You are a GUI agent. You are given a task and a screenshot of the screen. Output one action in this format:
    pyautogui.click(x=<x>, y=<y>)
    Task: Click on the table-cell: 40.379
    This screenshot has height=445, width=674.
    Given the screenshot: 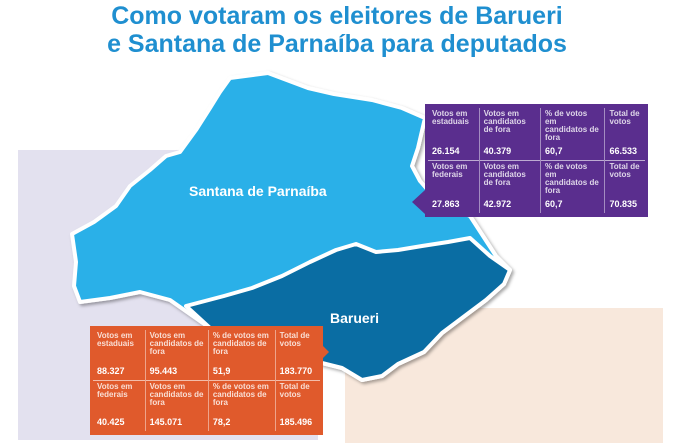 What is the action you would take?
    pyautogui.click(x=509, y=152)
    